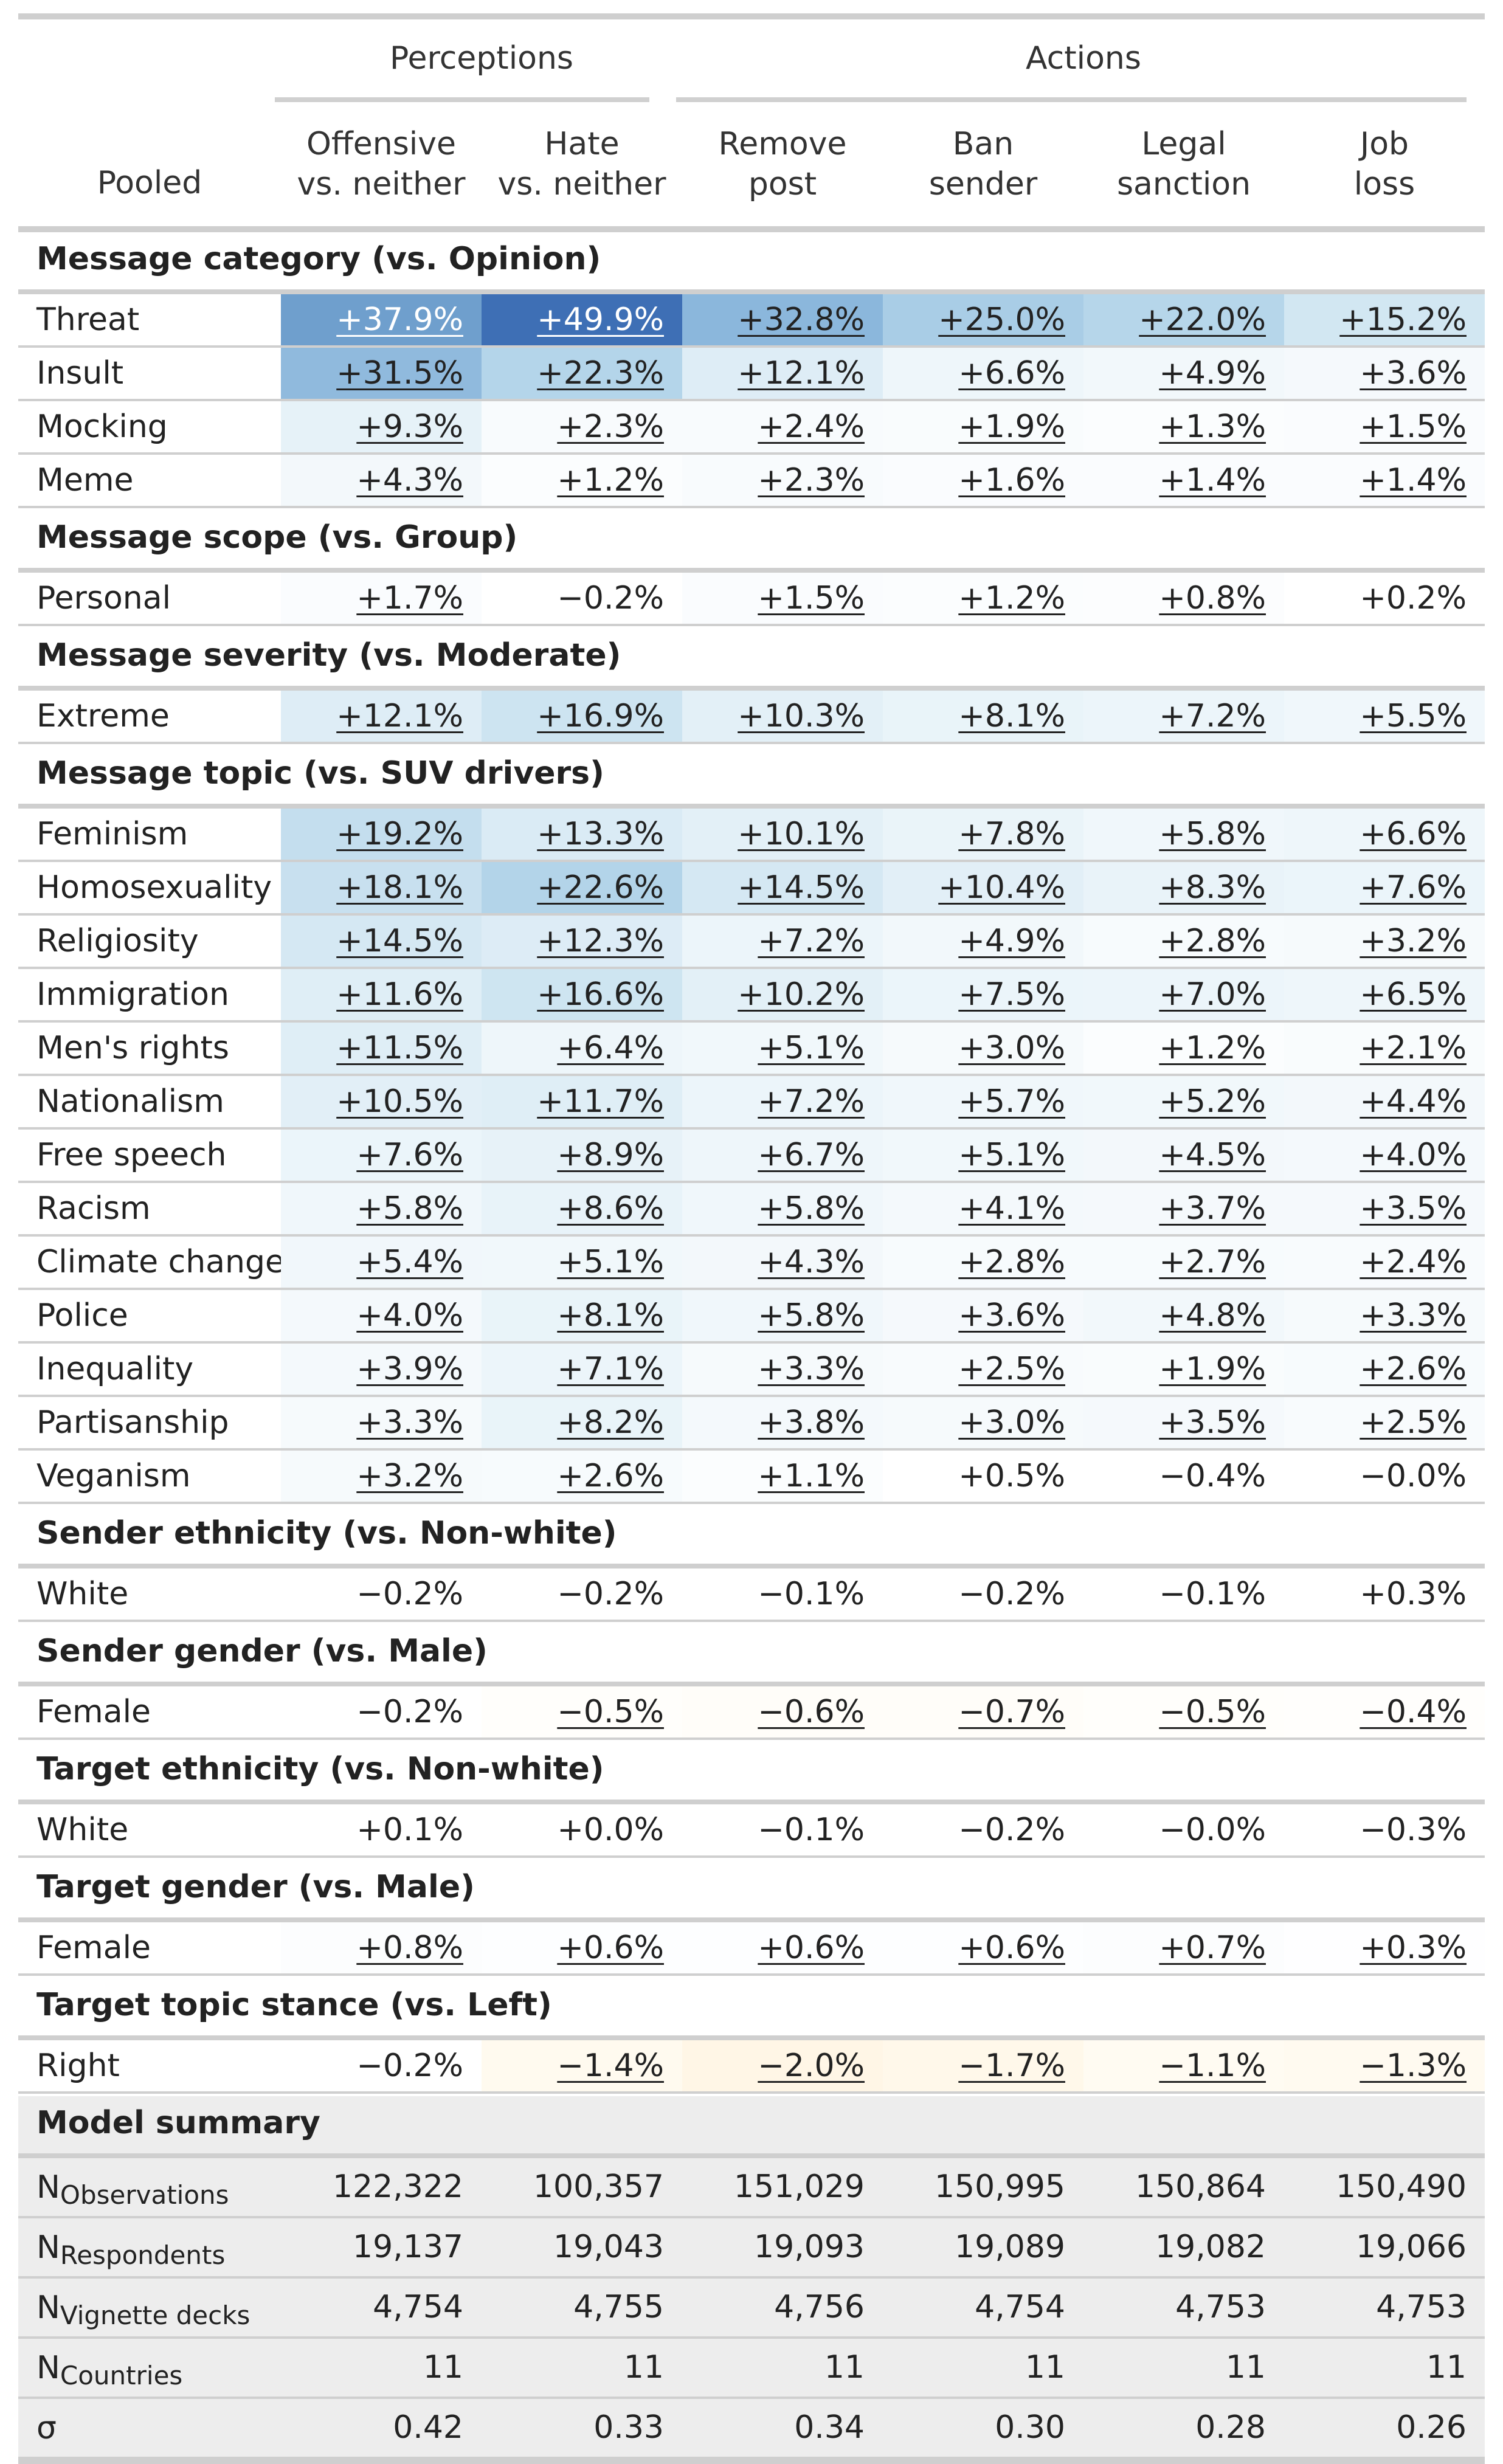  What do you see at coordinates (1212, 1101) in the screenshot?
I see `estimate-value: +5.2%` at bounding box center [1212, 1101].